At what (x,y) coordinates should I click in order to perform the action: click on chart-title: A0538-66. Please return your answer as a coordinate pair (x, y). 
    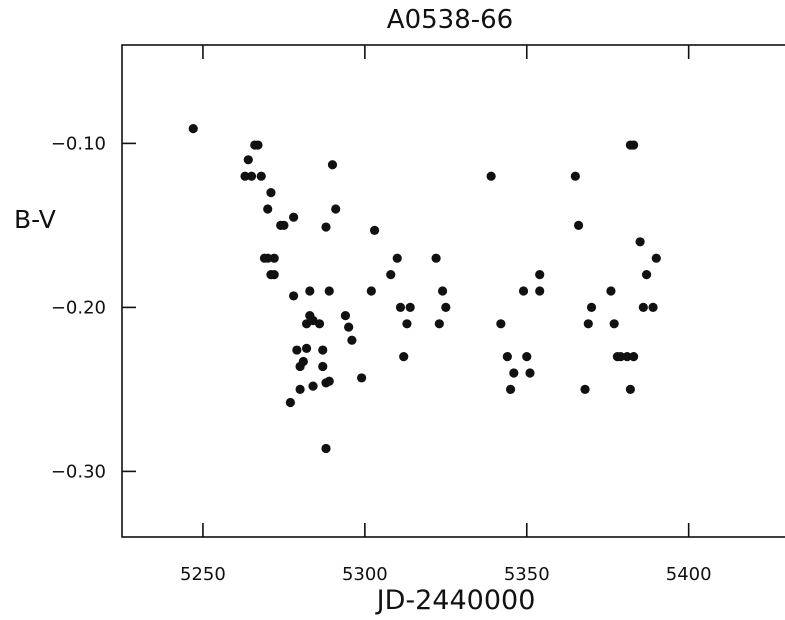
    Looking at the image, I should click on (450, 20).